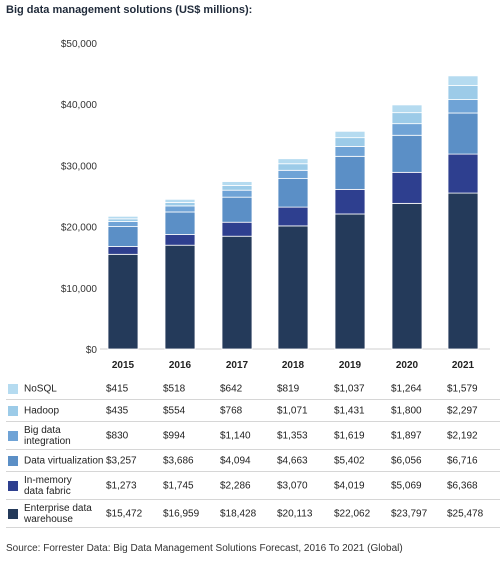 The width and height of the screenshot is (504, 566). Describe the element at coordinates (407, 365) in the screenshot. I see `x-tick-label: 2020` at that location.